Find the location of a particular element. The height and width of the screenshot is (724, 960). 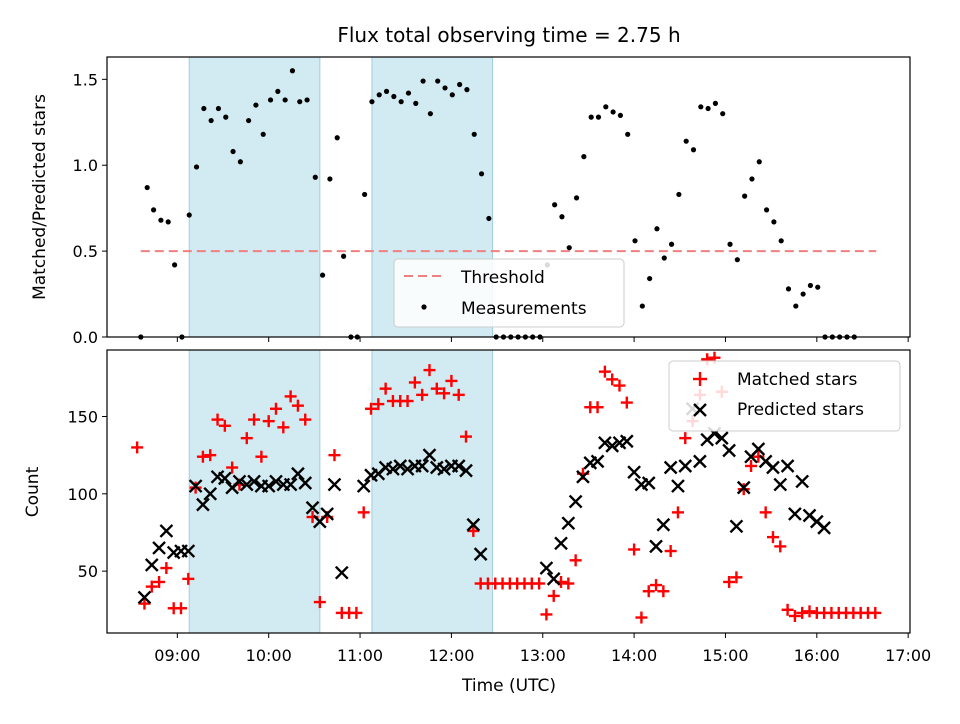

x-tick-label: 12:00 is located at coordinates (451, 655).